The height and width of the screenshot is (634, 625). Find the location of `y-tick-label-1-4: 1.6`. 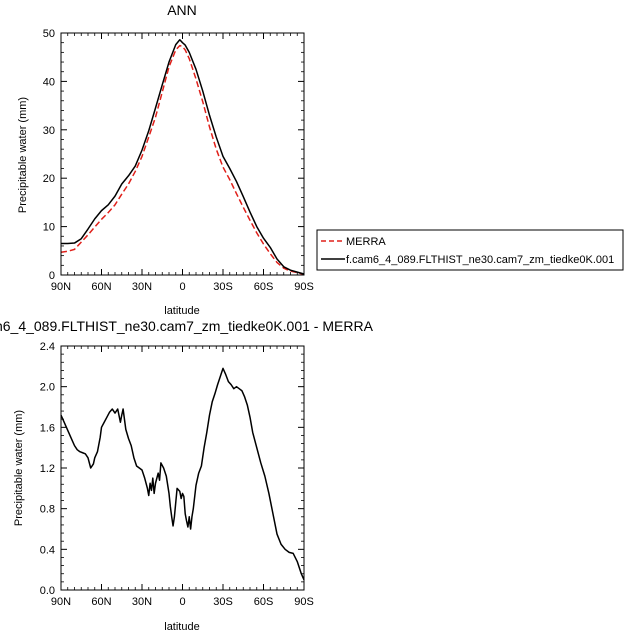

y-tick-label-1-4: 1.6 is located at coordinates (47, 428).